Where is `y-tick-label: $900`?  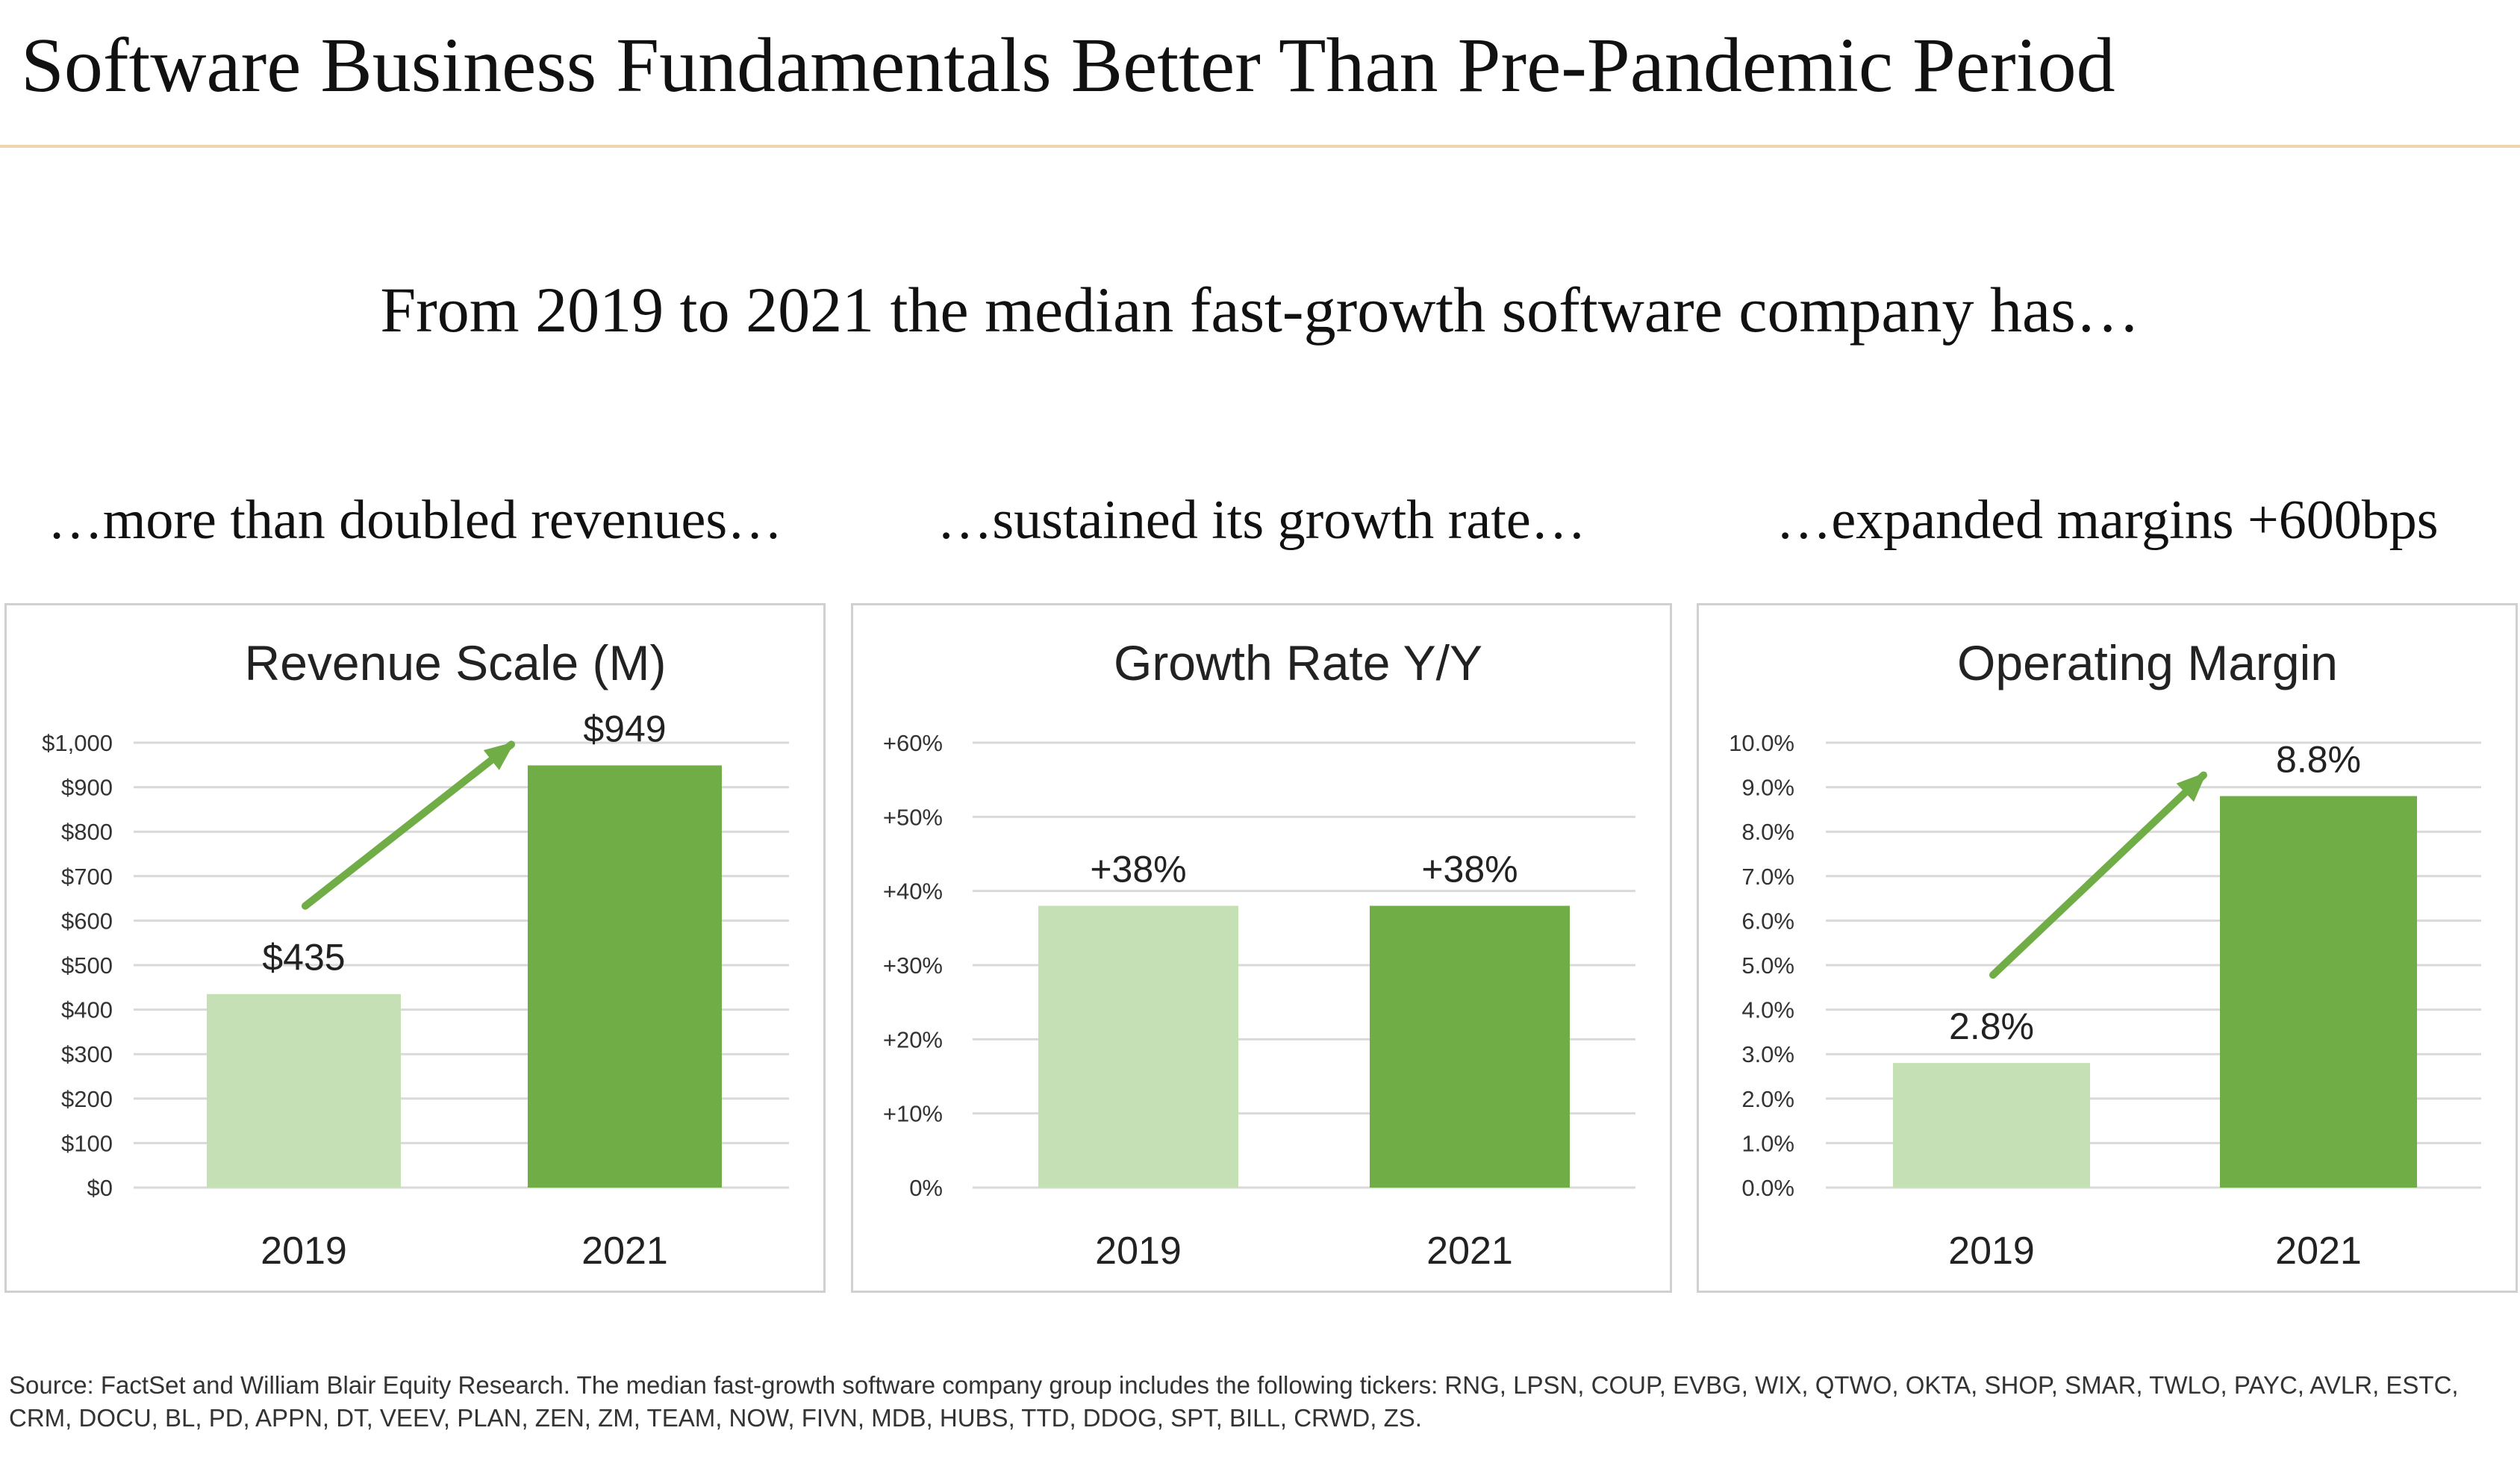 y-tick-label: $900 is located at coordinates (87, 788).